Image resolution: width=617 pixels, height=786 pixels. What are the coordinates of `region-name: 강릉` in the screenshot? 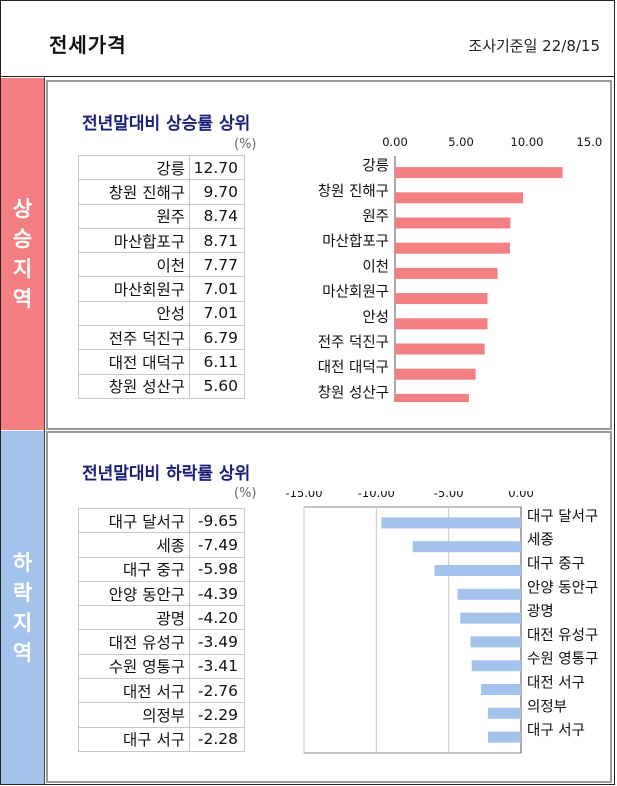 It's located at (134, 167).